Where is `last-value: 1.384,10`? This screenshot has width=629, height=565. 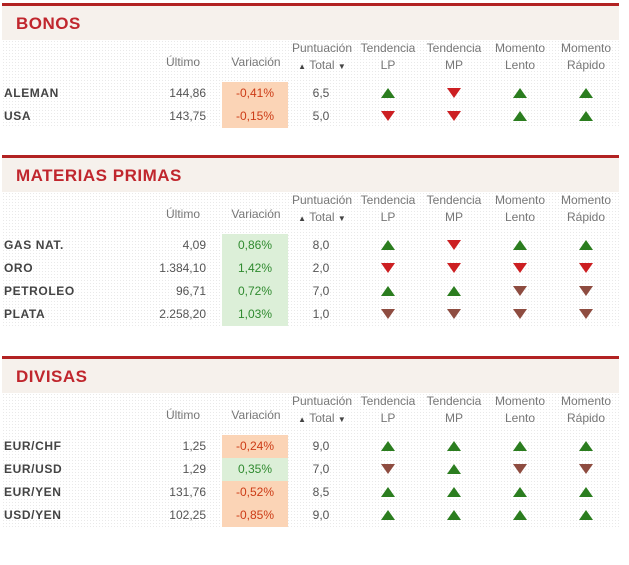
last-value: 1.384,10 is located at coordinates (182, 268).